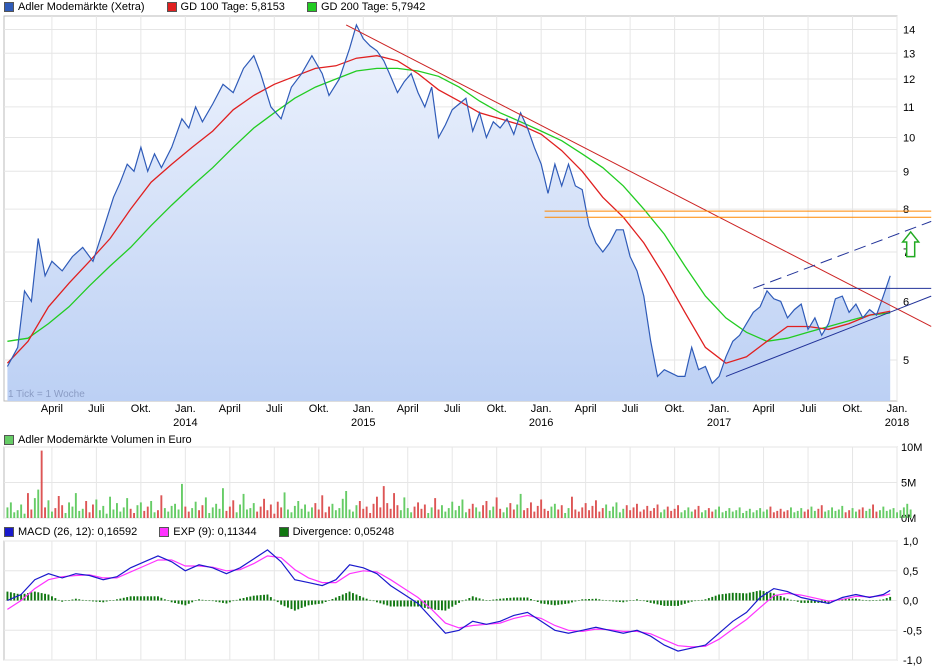 The width and height of the screenshot is (940, 670). I want to click on x-tick-year: 2016, so click(541, 423).